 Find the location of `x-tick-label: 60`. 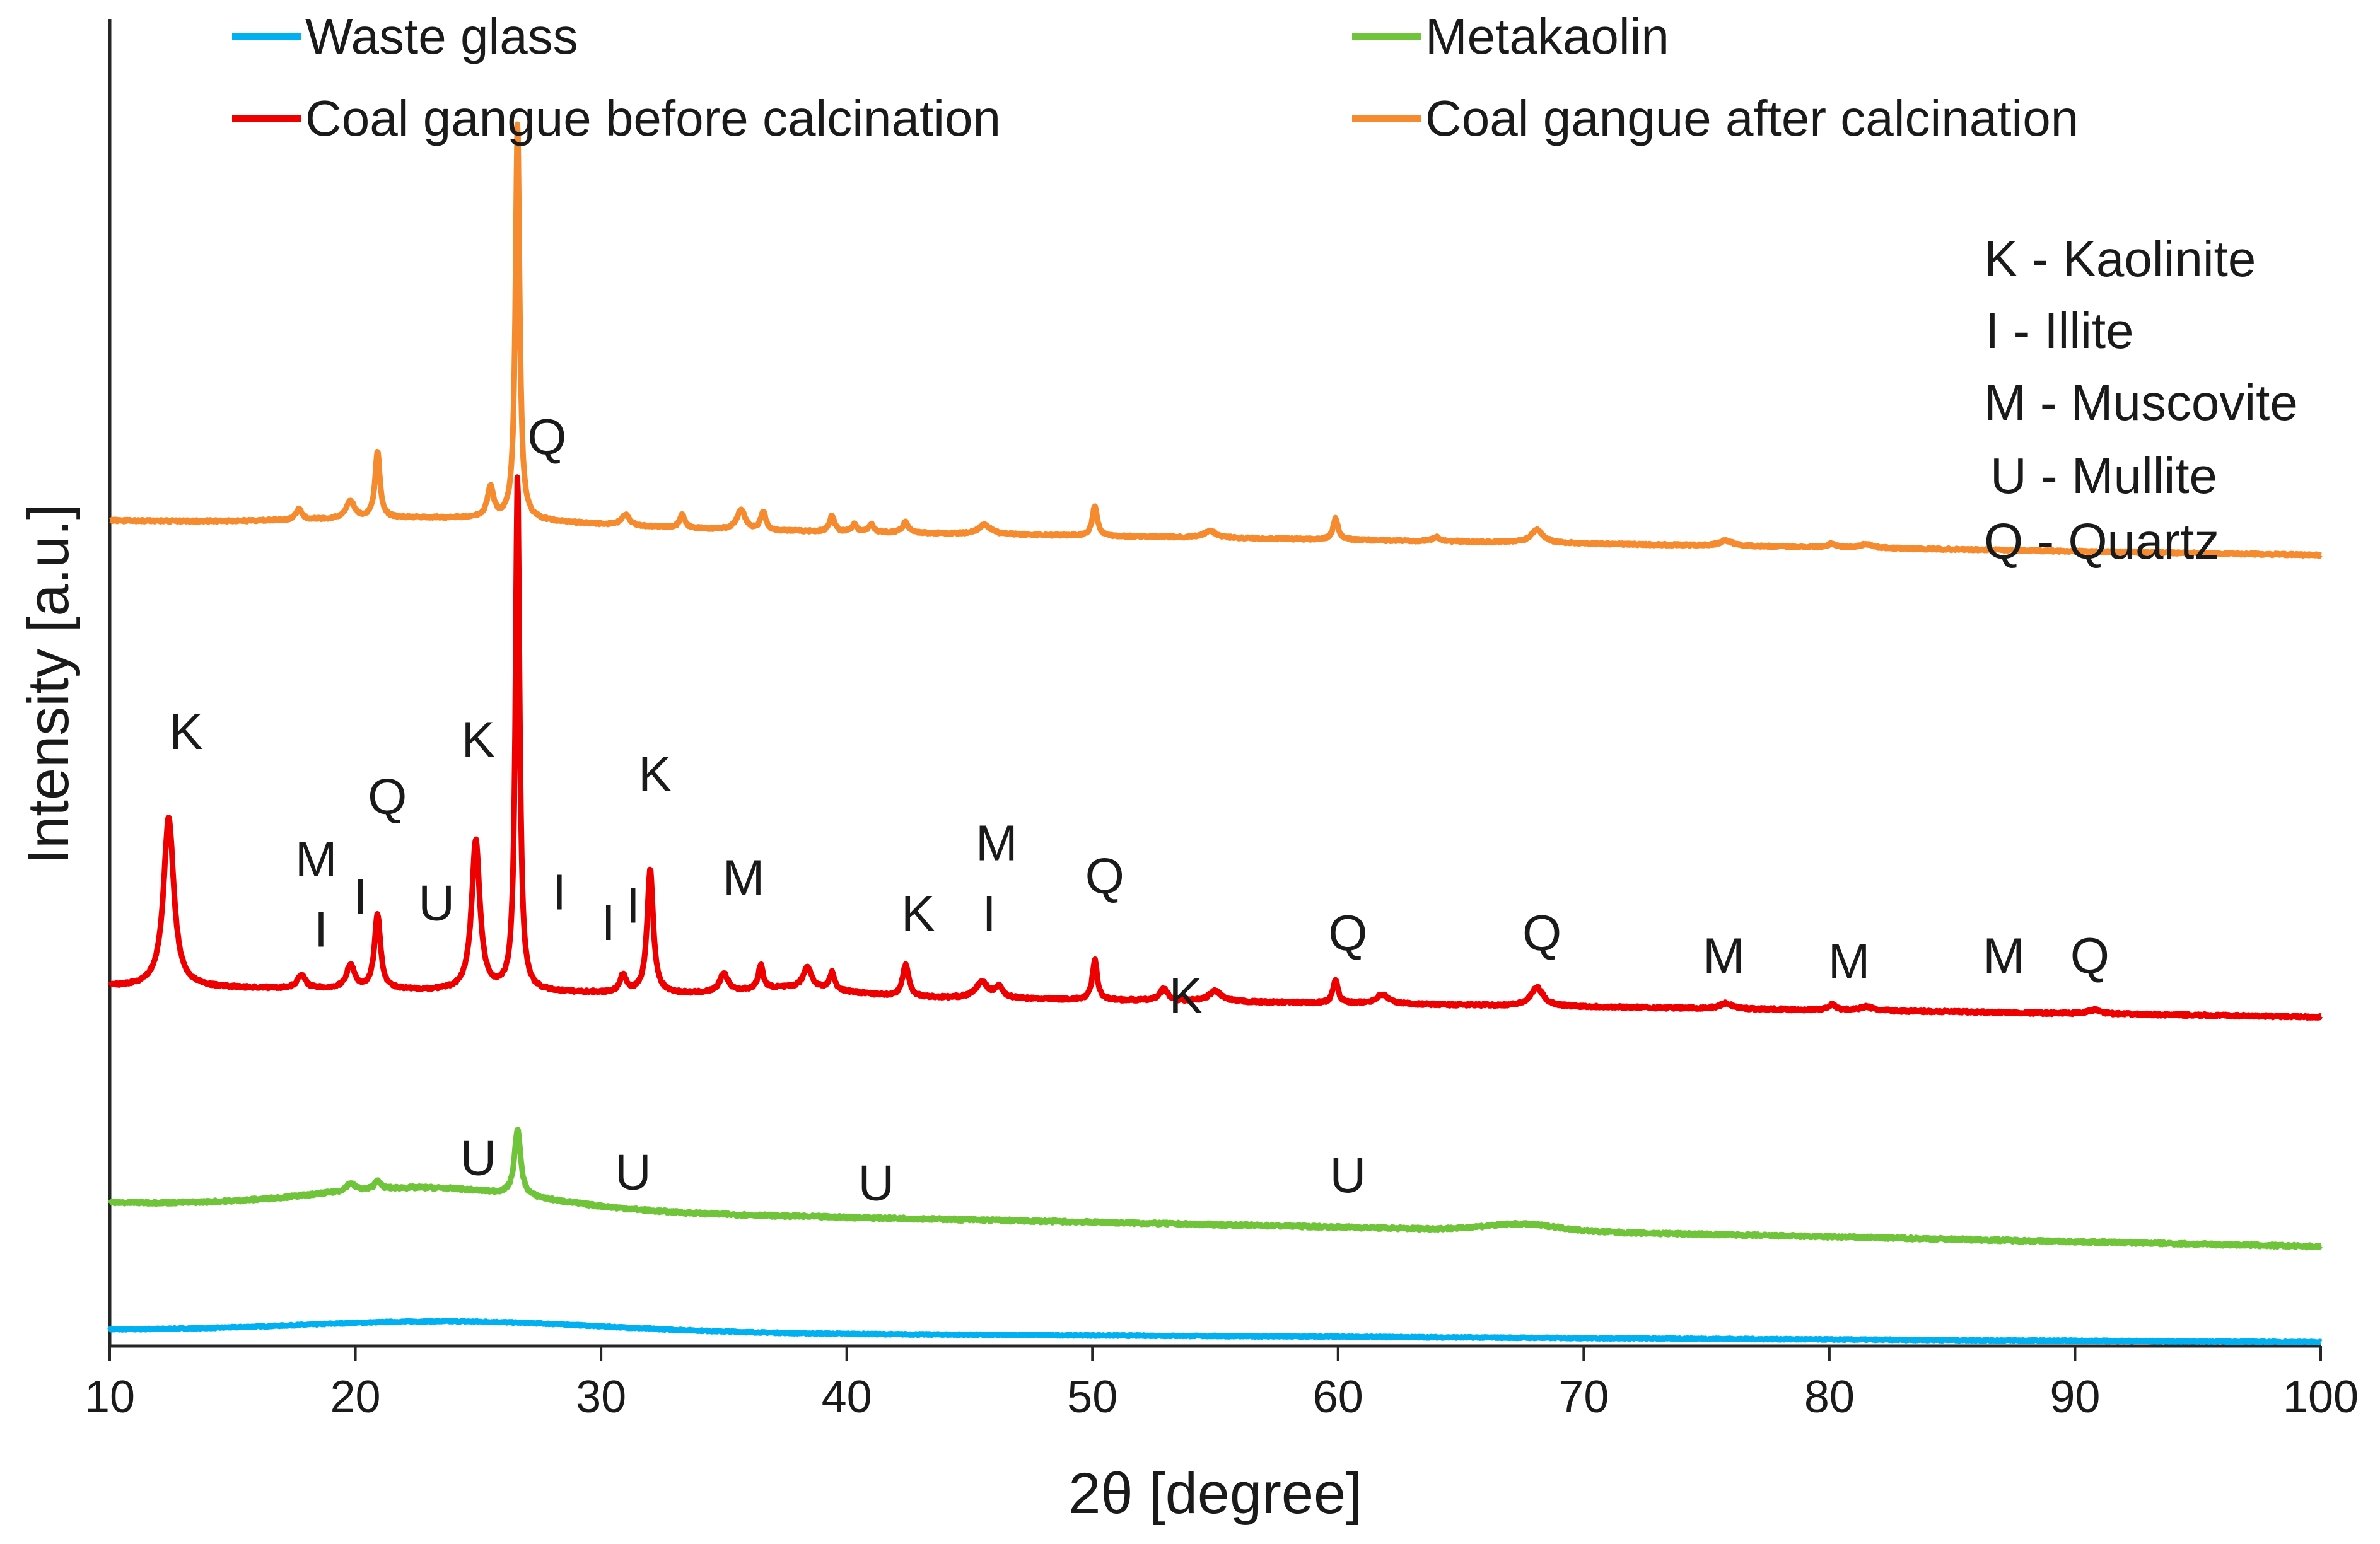

x-tick-label: 60 is located at coordinates (1338, 1397).